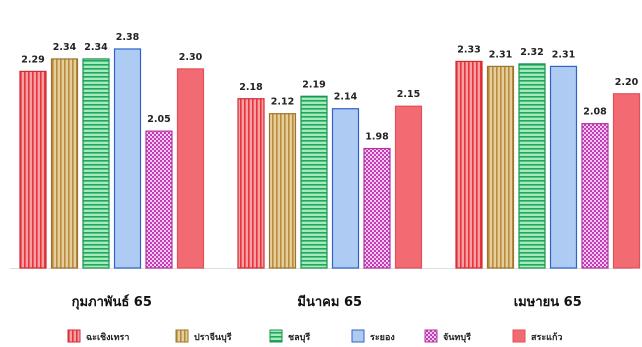 The height and width of the screenshot is (347, 642). What do you see at coordinates (408, 94) in the screenshot?
I see `value-label: 2.15` at bounding box center [408, 94].